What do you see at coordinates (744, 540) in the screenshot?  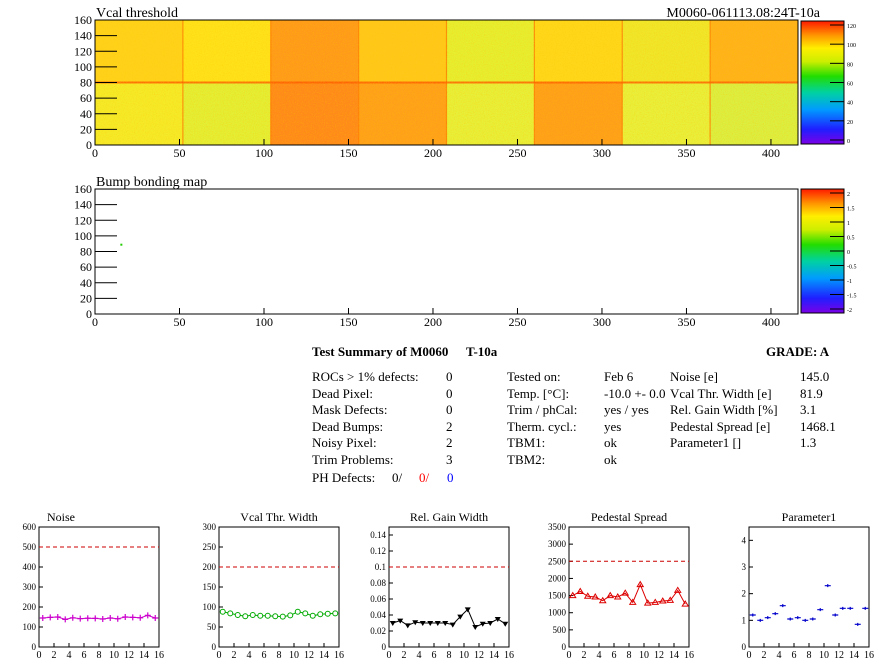 I see `y-tick-label: 4` at bounding box center [744, 540].